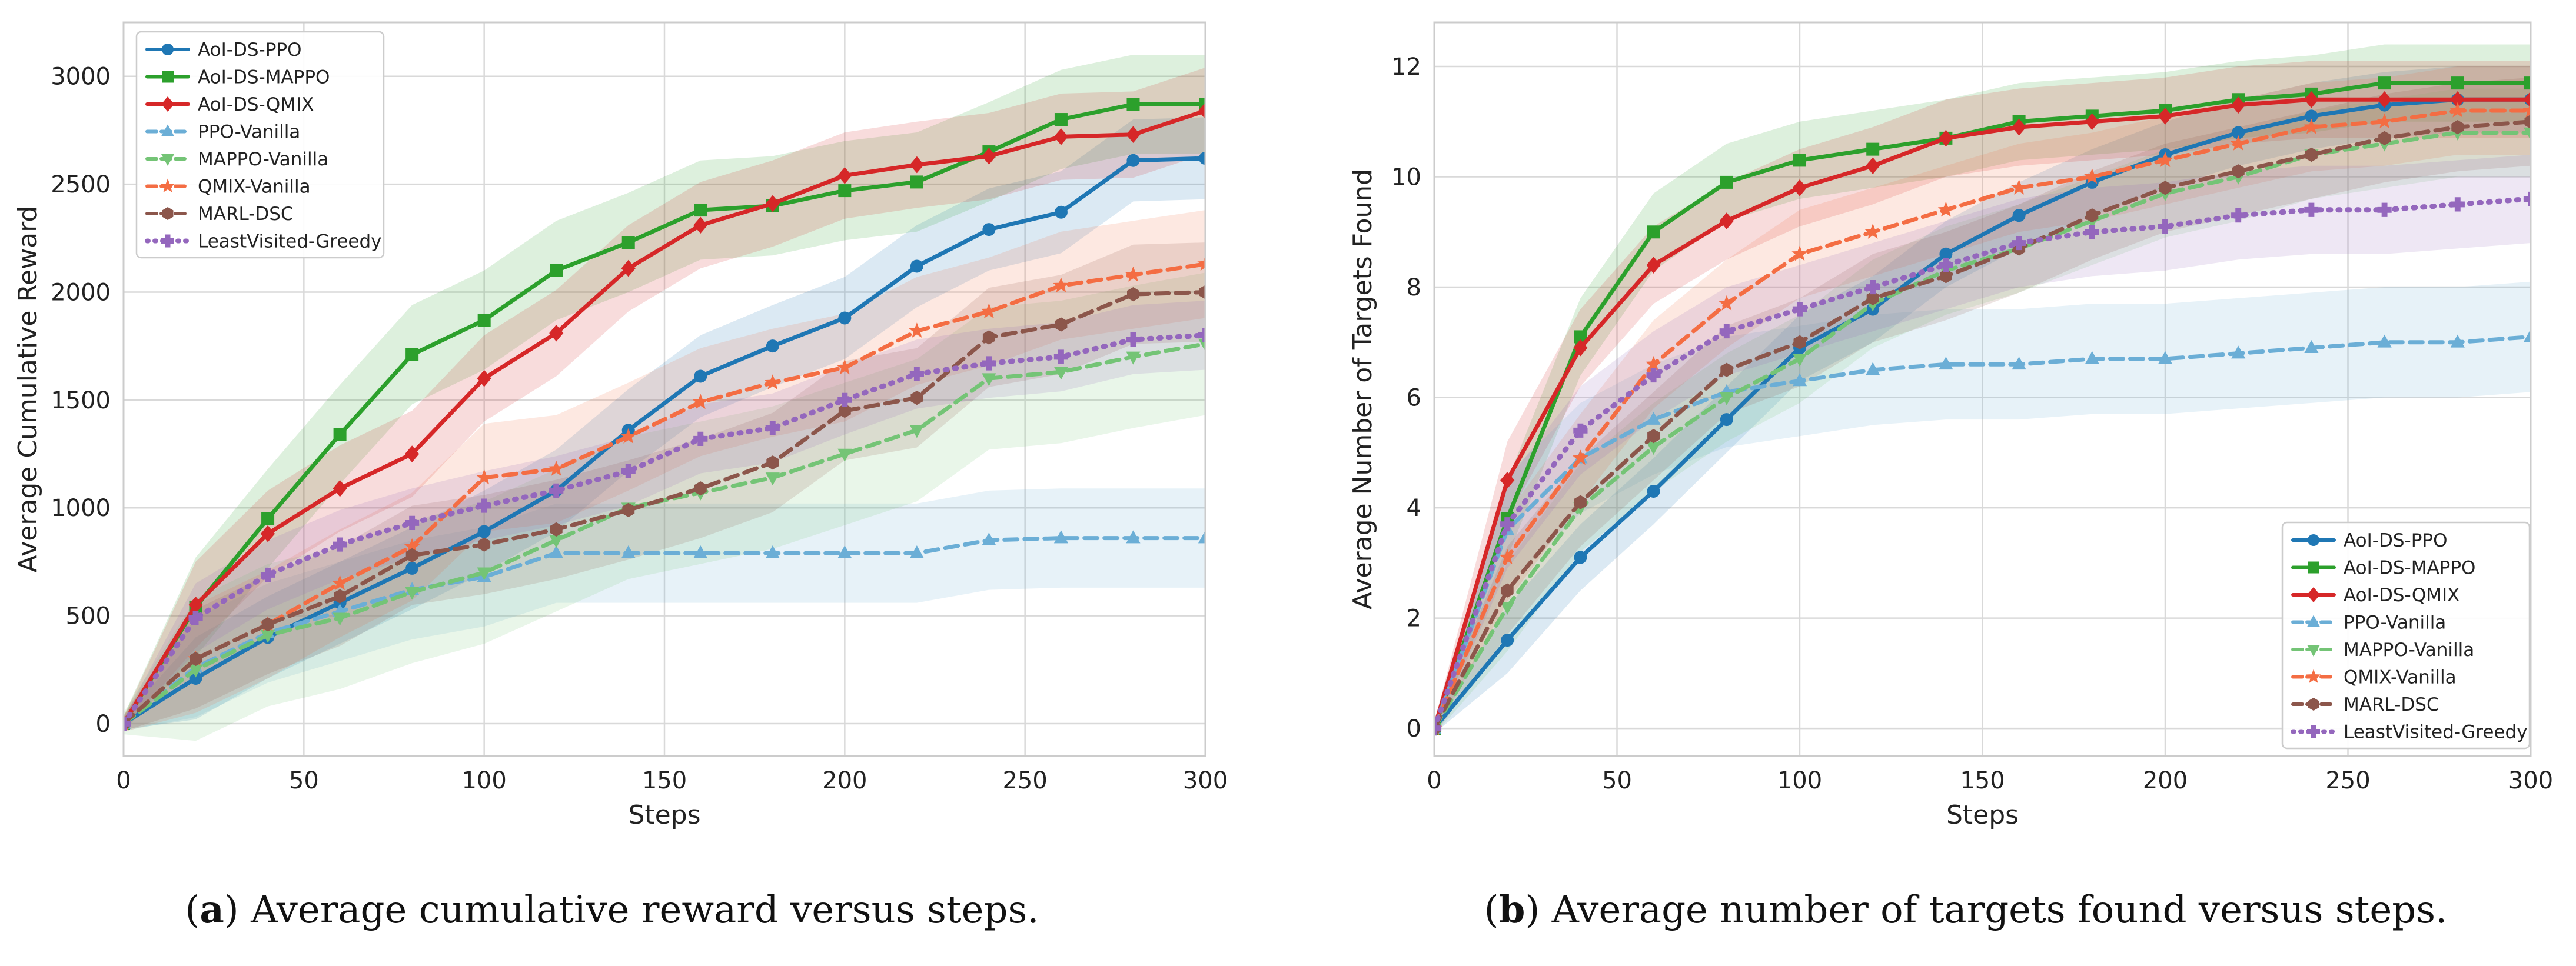 The height and width of the screenshot is (966, 2576). Describe the element at coordinates (81, 184) in the screenshot. I see `y-tick-label: 2500` at that location.